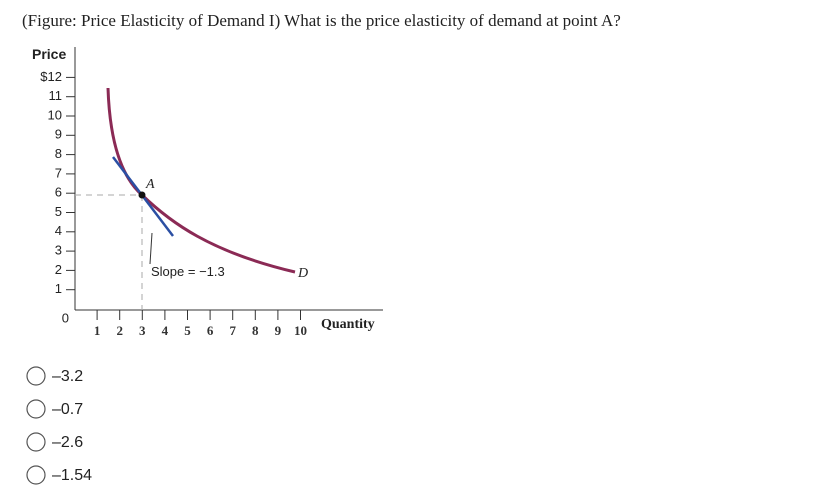 The width and height of the screenshot is (821, 500). Describe the element at coordinates (278, 330) in the screenshot. I see `x-tick-label: 9` at that location.